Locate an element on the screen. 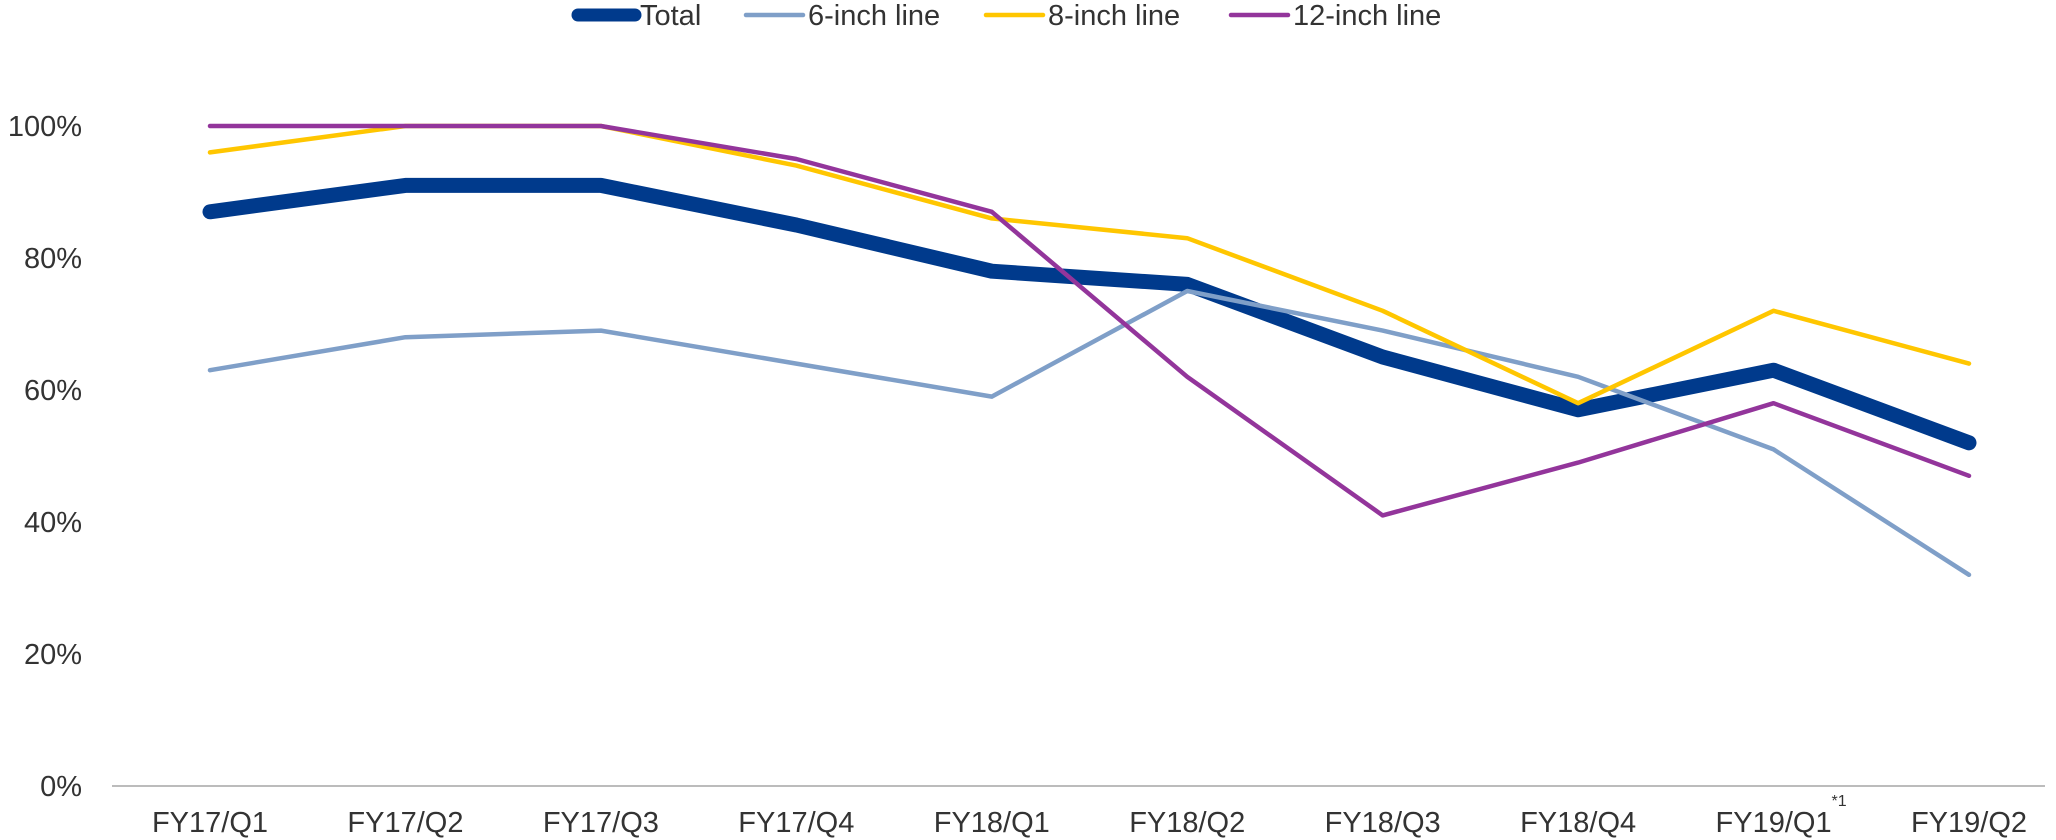  x-tick-label: FY18/Q1 is located at coordinates (992, 823).